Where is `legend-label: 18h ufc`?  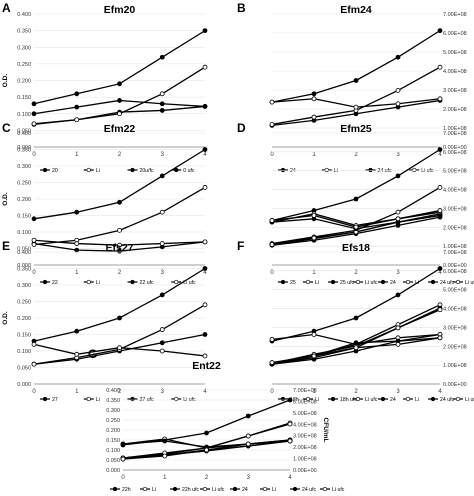
legend-label: 18h ufc is located at coordinates (348, 400).